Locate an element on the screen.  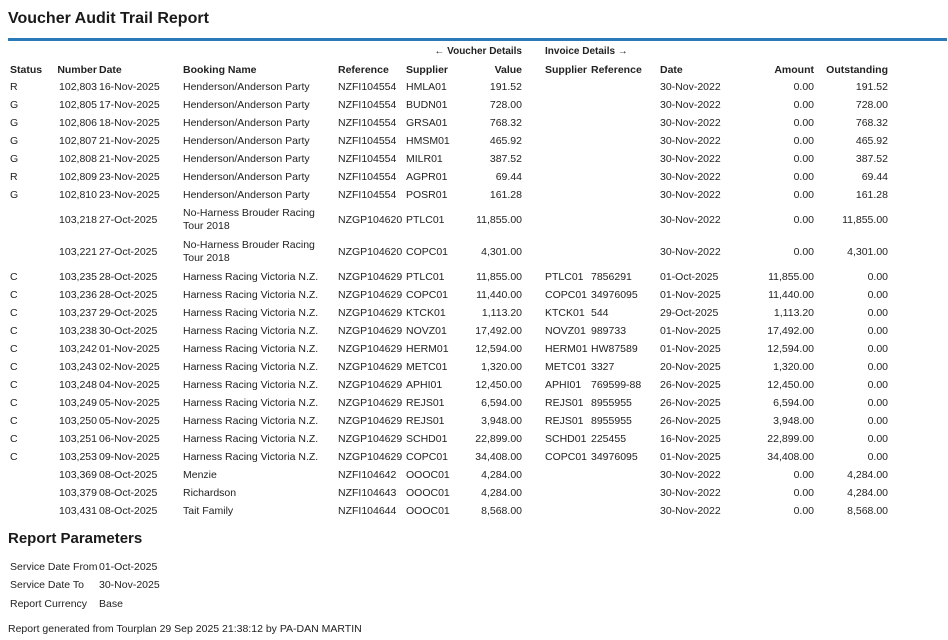
table-cell: SCHD01 is located at coordinates (566, 438).